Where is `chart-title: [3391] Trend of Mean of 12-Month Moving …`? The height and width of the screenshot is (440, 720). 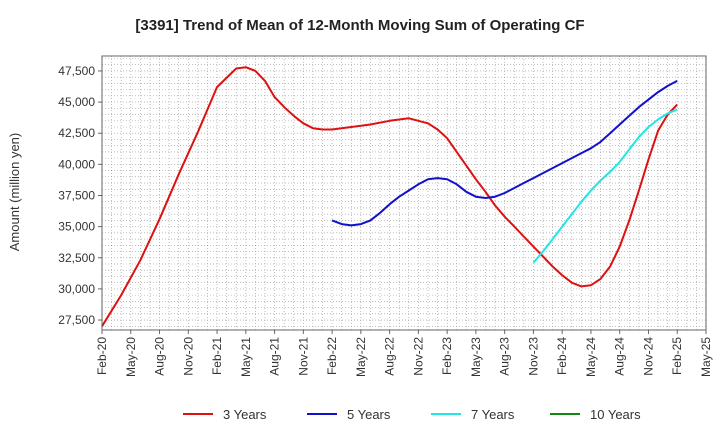
chart-title: [3391] Trend of Mean of 12-Month Moving … is located at coordinates (359, 25).